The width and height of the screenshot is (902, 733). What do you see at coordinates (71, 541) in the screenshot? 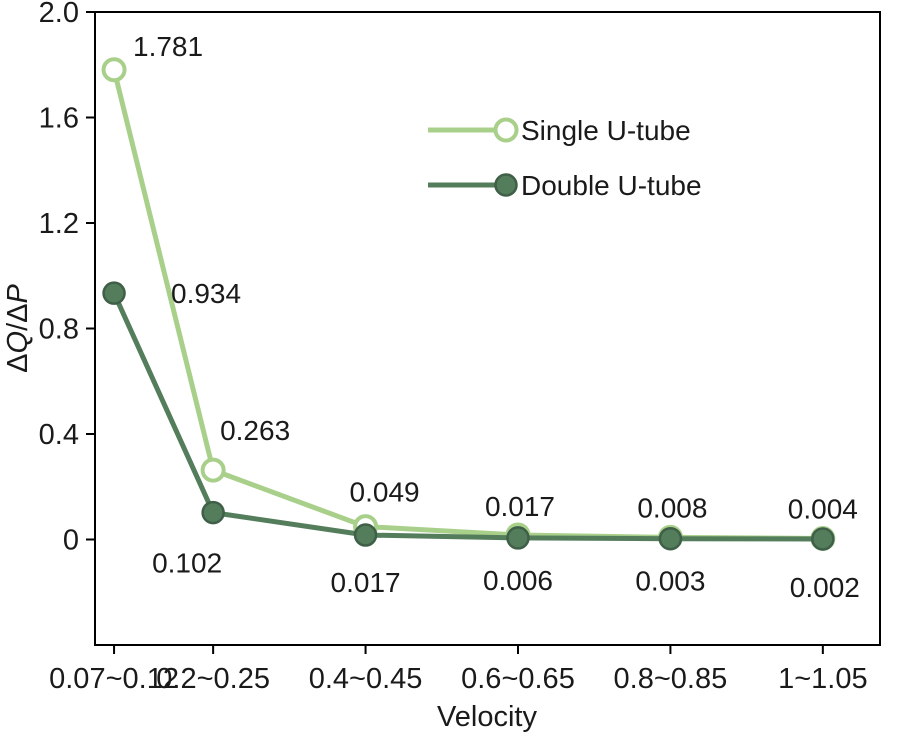
I see `y-axis-tick-label: 0` at bounding box center [71, 541].